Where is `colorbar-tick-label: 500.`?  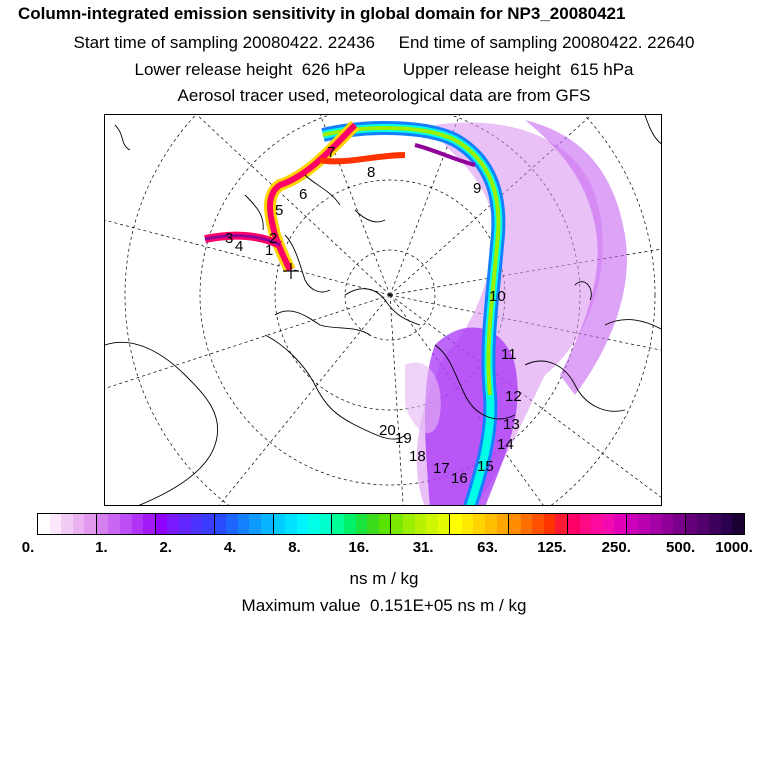 colorbar-tick-label: 500. is located at coordinates (681, 547).